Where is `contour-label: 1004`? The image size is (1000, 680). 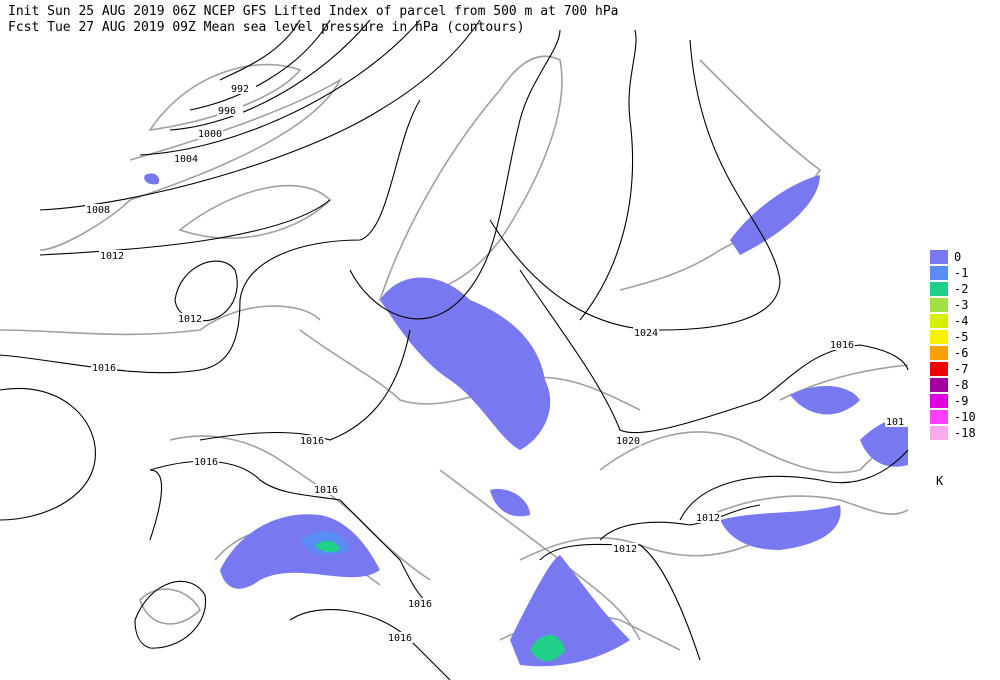
contour-label: 1004 is located at coordinates (186, 159).